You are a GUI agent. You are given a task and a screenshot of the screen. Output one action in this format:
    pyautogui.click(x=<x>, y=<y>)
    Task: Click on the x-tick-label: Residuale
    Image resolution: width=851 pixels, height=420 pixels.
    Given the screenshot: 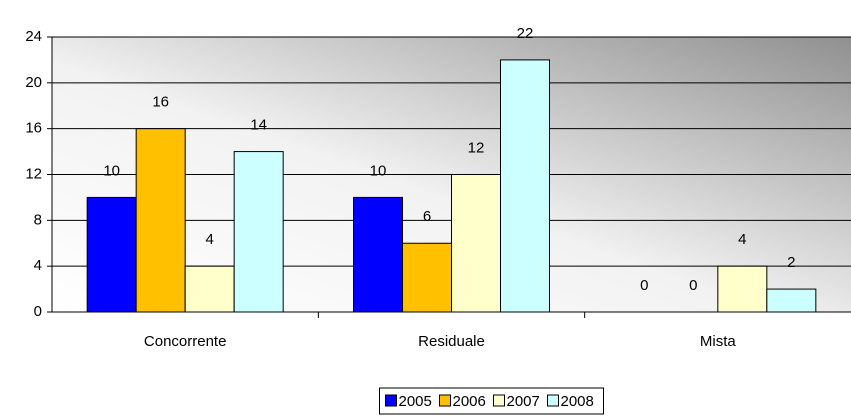 What is the action you would take?
    pyautogui.click(x=451, y=341)
    